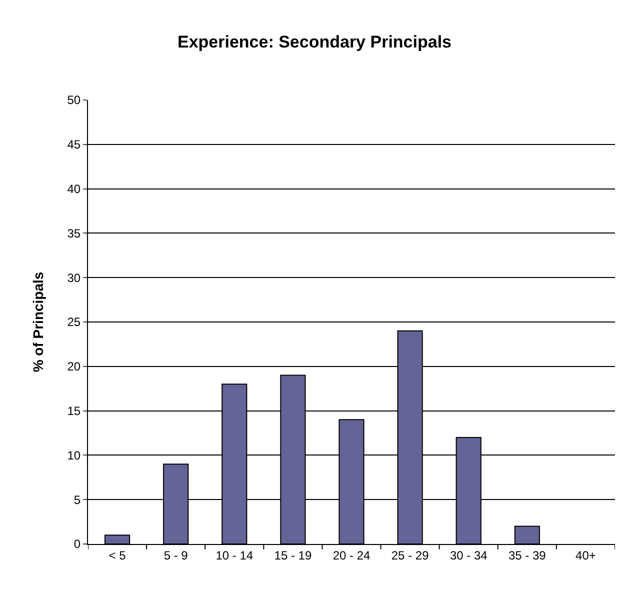  What do you see at coordinates (74, 367) in the screenshot?
I see `y-tick-label: 20` at bounding box center [74, 367].